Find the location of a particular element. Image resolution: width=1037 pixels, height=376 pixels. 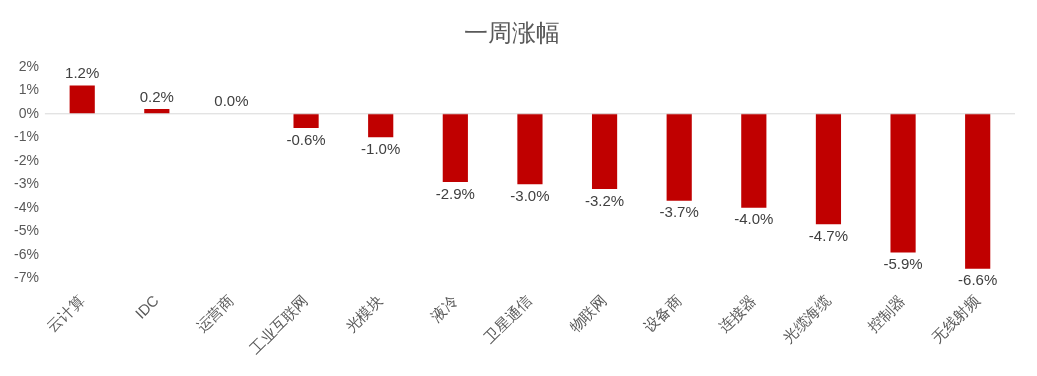

data-label: -5.9% is located at coordinates (903, 264).